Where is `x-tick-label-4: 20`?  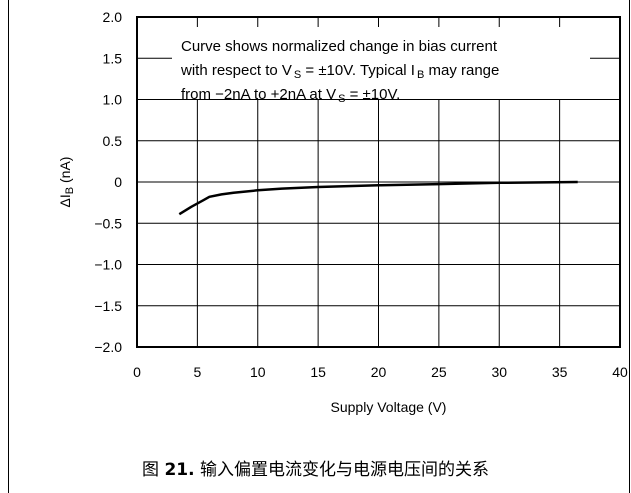
x-tick-label-4: 20 is located at coordinates (379, 372).